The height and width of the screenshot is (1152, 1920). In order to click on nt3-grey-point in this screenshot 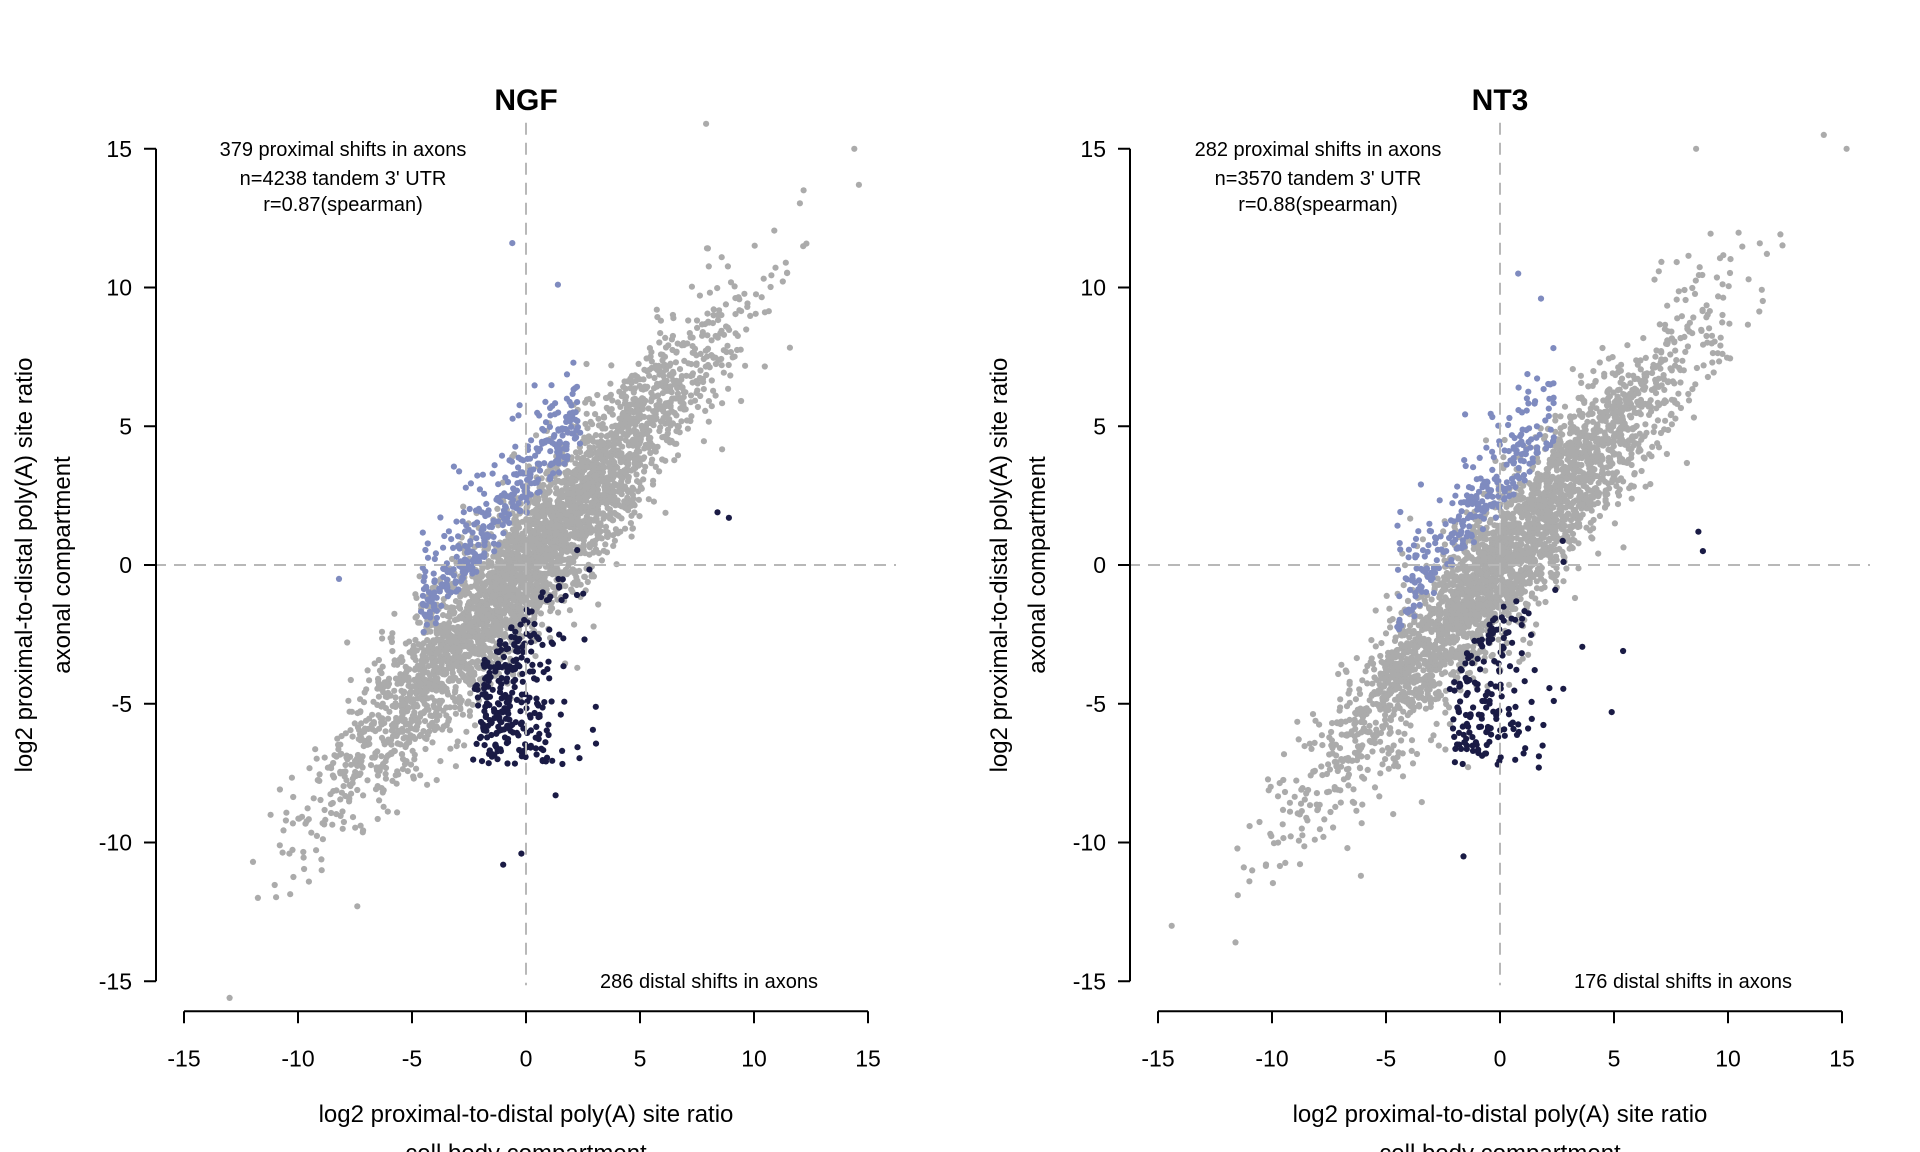, I will do `click(1323, 837)`.